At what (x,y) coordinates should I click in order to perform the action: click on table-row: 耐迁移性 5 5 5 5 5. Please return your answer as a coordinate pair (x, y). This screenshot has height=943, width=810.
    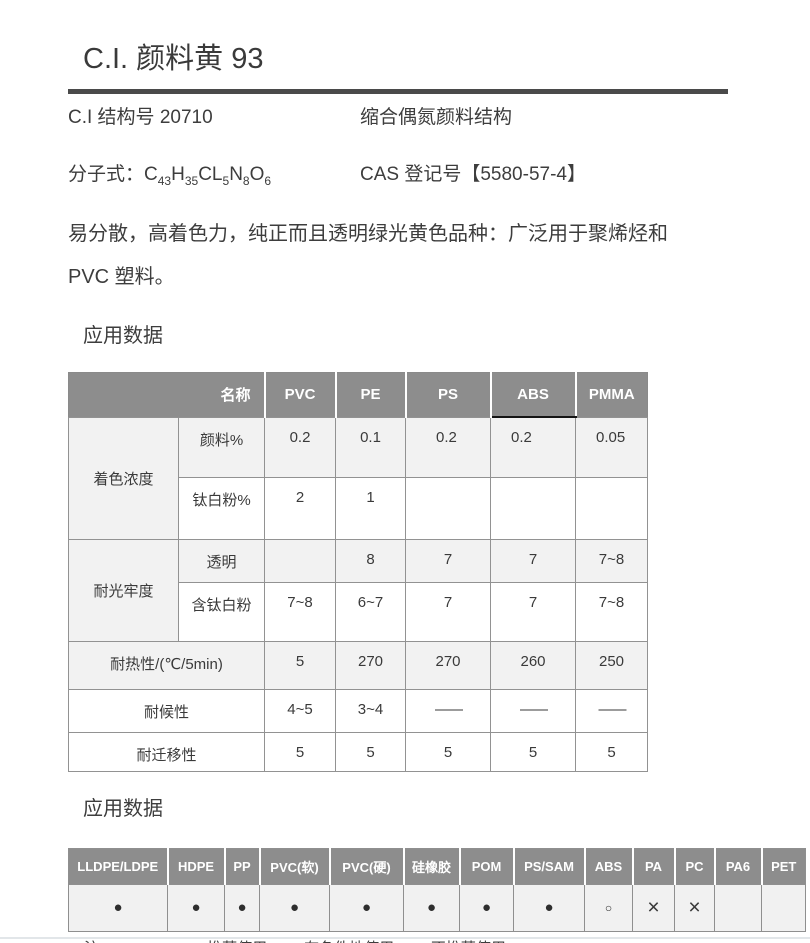
    Looking at the image, I should click on (358, 751).